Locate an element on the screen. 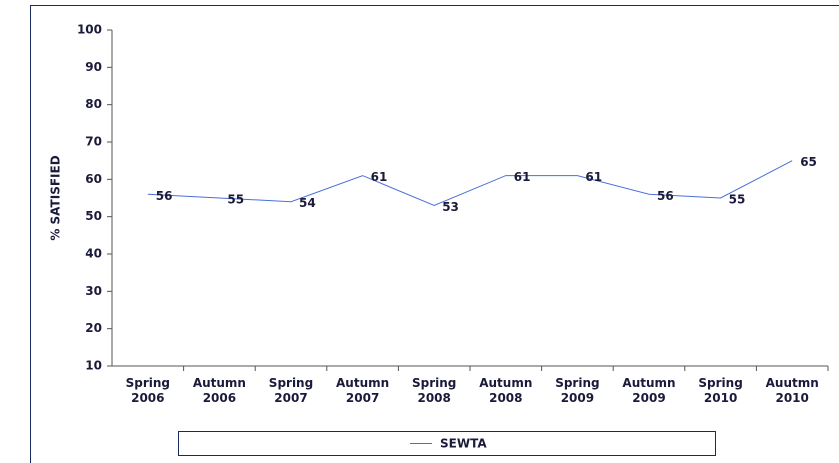 The width and height of the screenshot is (839, 463). y-tick-label: 90 is located at coordinates (93, 67).